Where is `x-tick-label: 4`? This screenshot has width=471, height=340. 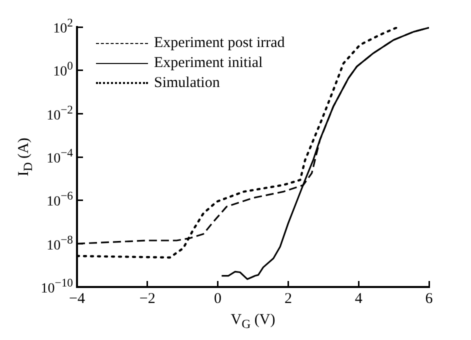 x-tick-label: 4 is located at coordinates (358, 299).